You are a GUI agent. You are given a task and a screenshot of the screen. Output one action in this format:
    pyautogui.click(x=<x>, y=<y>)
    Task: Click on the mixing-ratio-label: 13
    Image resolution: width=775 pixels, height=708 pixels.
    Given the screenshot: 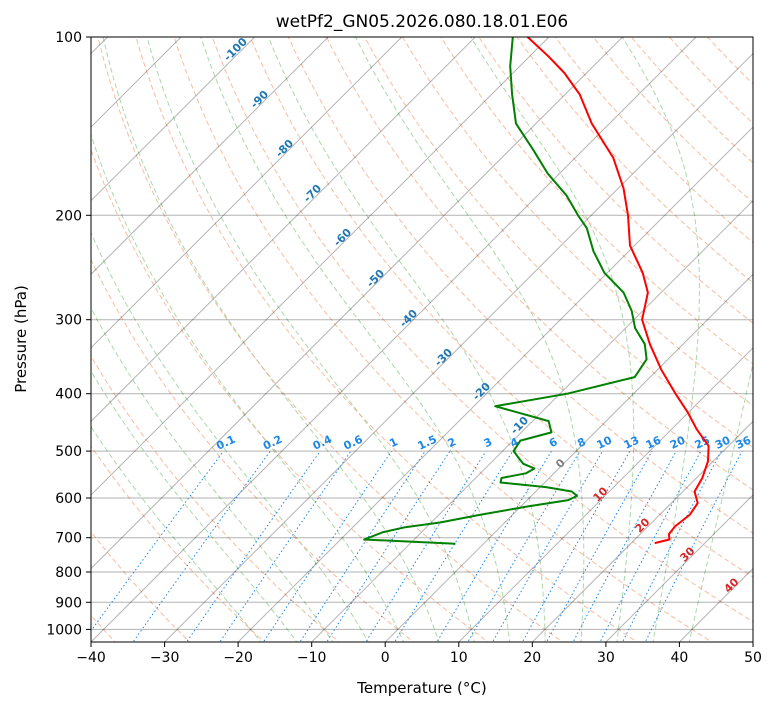 What is the action you would take?
    pyautogui.click(x=631, y=443)
    